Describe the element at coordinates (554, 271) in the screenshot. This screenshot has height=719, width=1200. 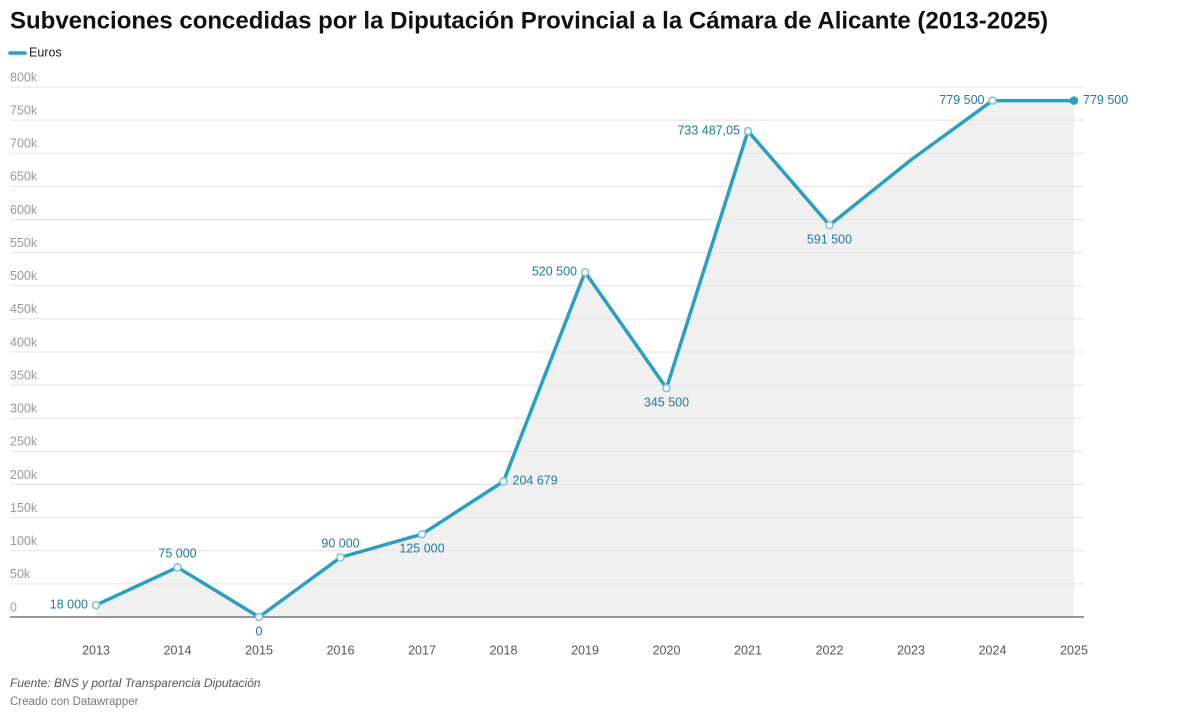
I see `value-label: 520 500` at that location.